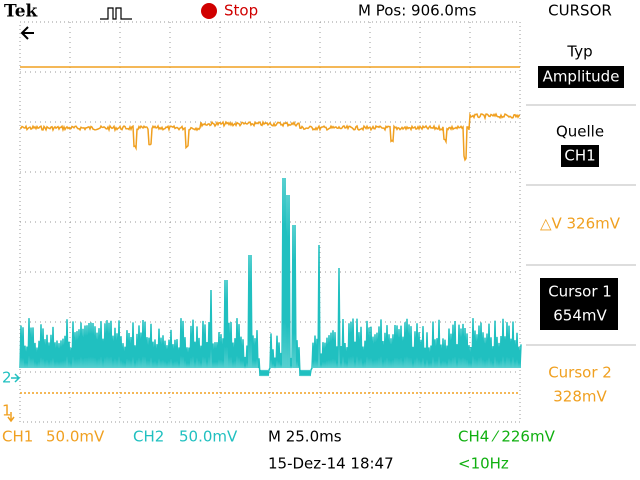 The image size is (640, 480). I want to click on ch2-label: CH2, so click(148, 437).